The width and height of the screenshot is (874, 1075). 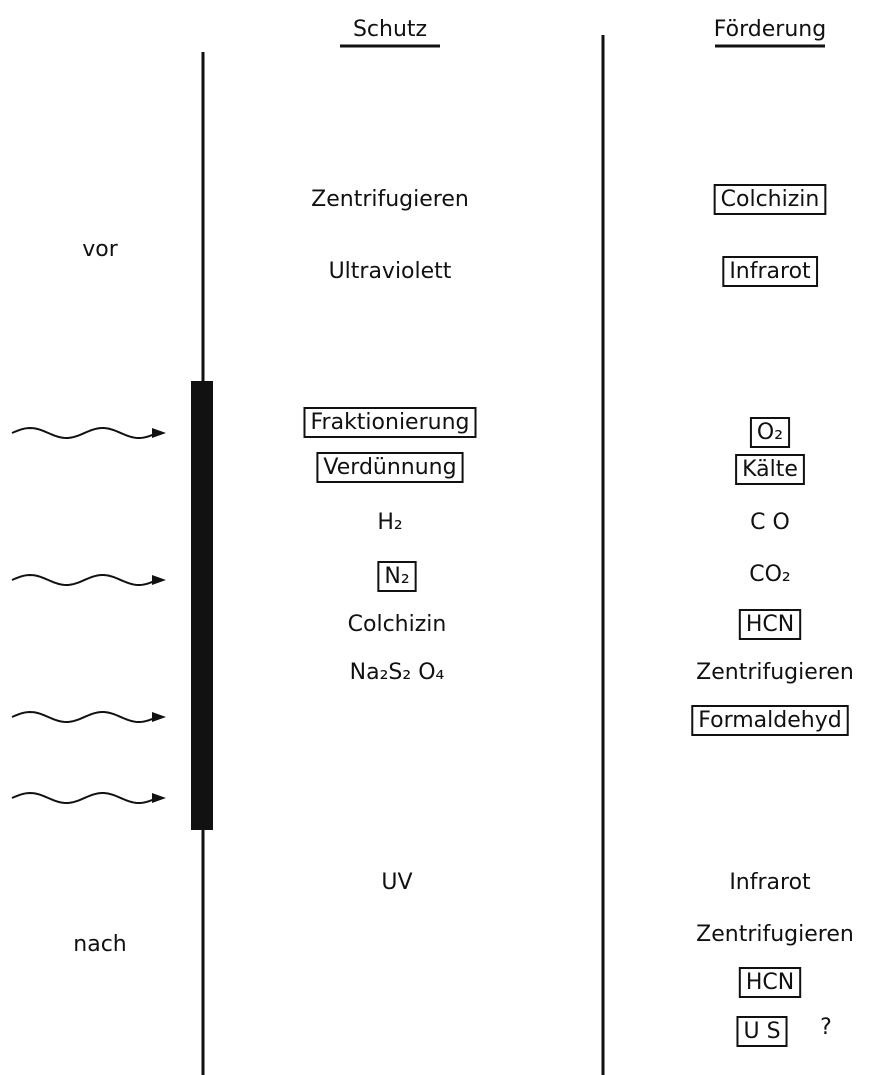 I want to click on item: U S, so click(x=761, y=1031).